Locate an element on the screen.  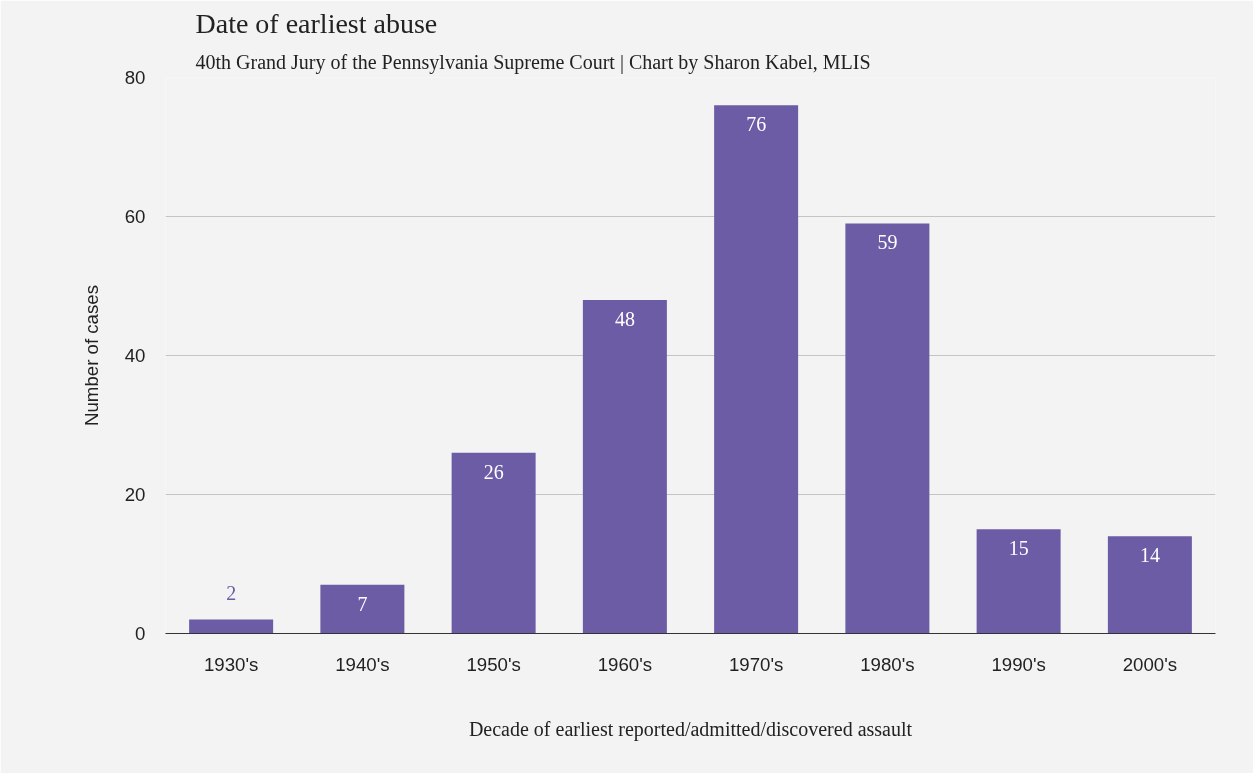
data-label: 14 is located at coordinates (1149, 555).